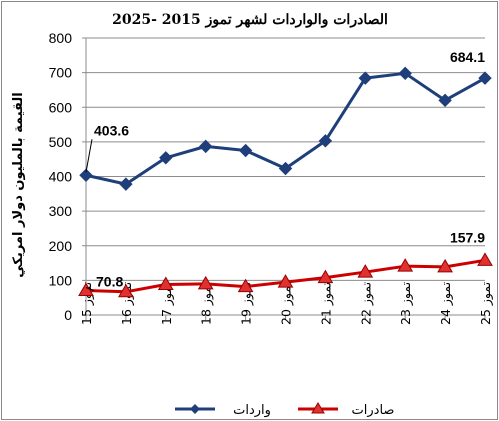 The width and height of the screenshot is (499, 421). Describe the element at coordinates (406, 303) in the screenshot. I see `x-tick-label: تموز 23` at that location.